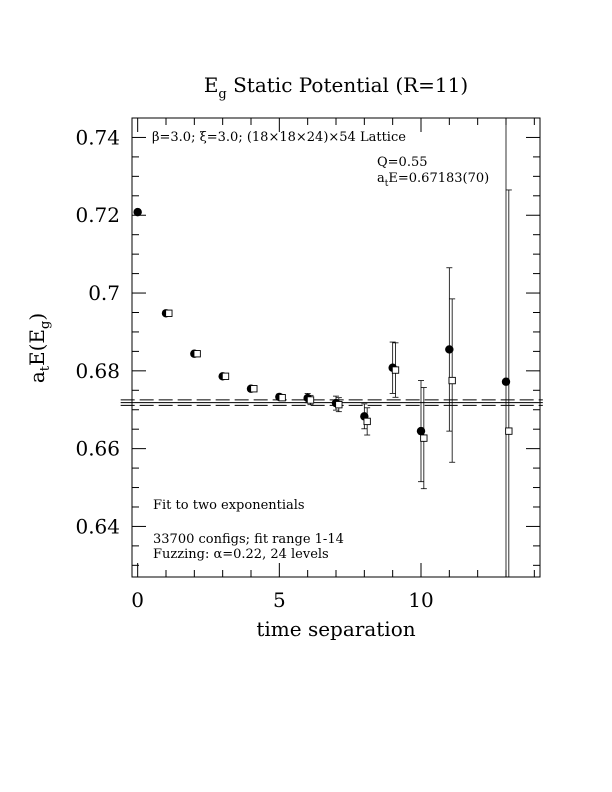 This screenshot has width=612, height=792. What do you see at coordinates (279, 137) in the screenshot?
I see `annotation-lattice: β=3.0; ξ=3.0; (18×18×24)×54 Lattice` at bounding box center [279, 137].